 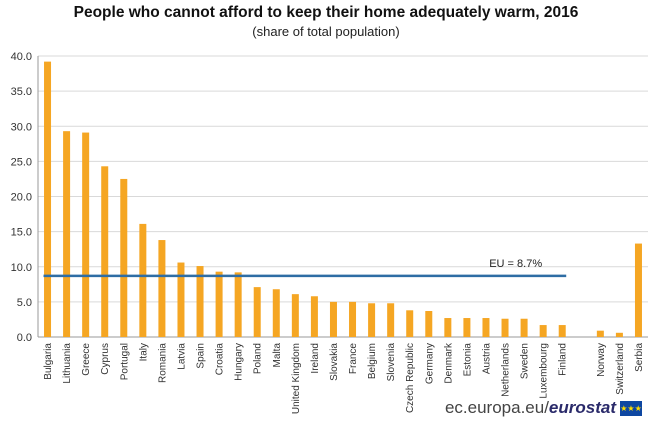 What do you see at coordinates (276, 313) in the screenshot?
I see `bar-malta` at bounding box center [276, 313].